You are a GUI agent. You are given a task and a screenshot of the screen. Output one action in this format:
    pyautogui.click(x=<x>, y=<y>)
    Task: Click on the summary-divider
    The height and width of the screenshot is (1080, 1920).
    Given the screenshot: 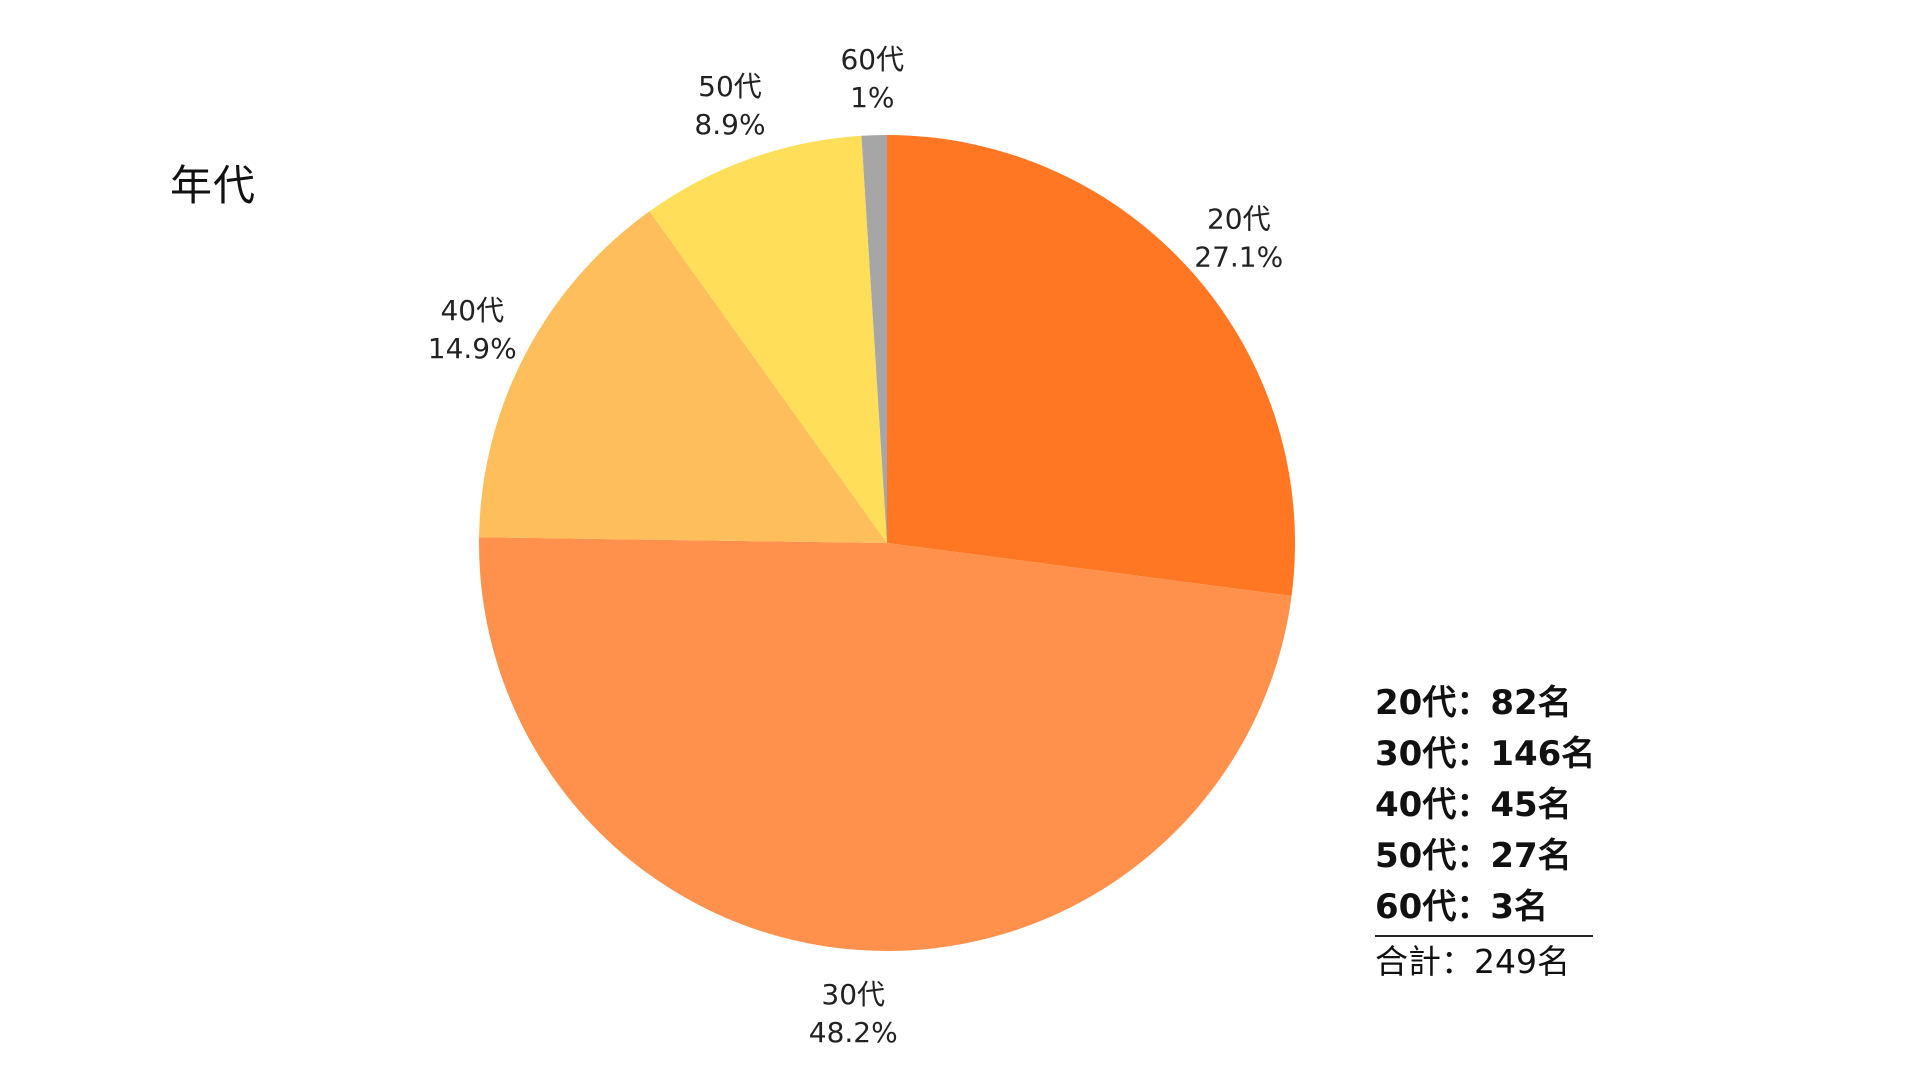 What is the action you would take?
    pyautogui.click(x=1484, y=936)
    